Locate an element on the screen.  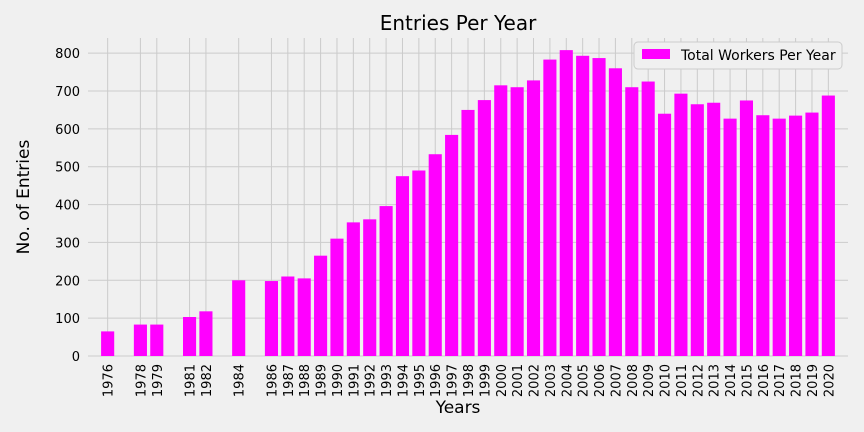
y-tick-label: 300 is located at coordinates (67, 243).